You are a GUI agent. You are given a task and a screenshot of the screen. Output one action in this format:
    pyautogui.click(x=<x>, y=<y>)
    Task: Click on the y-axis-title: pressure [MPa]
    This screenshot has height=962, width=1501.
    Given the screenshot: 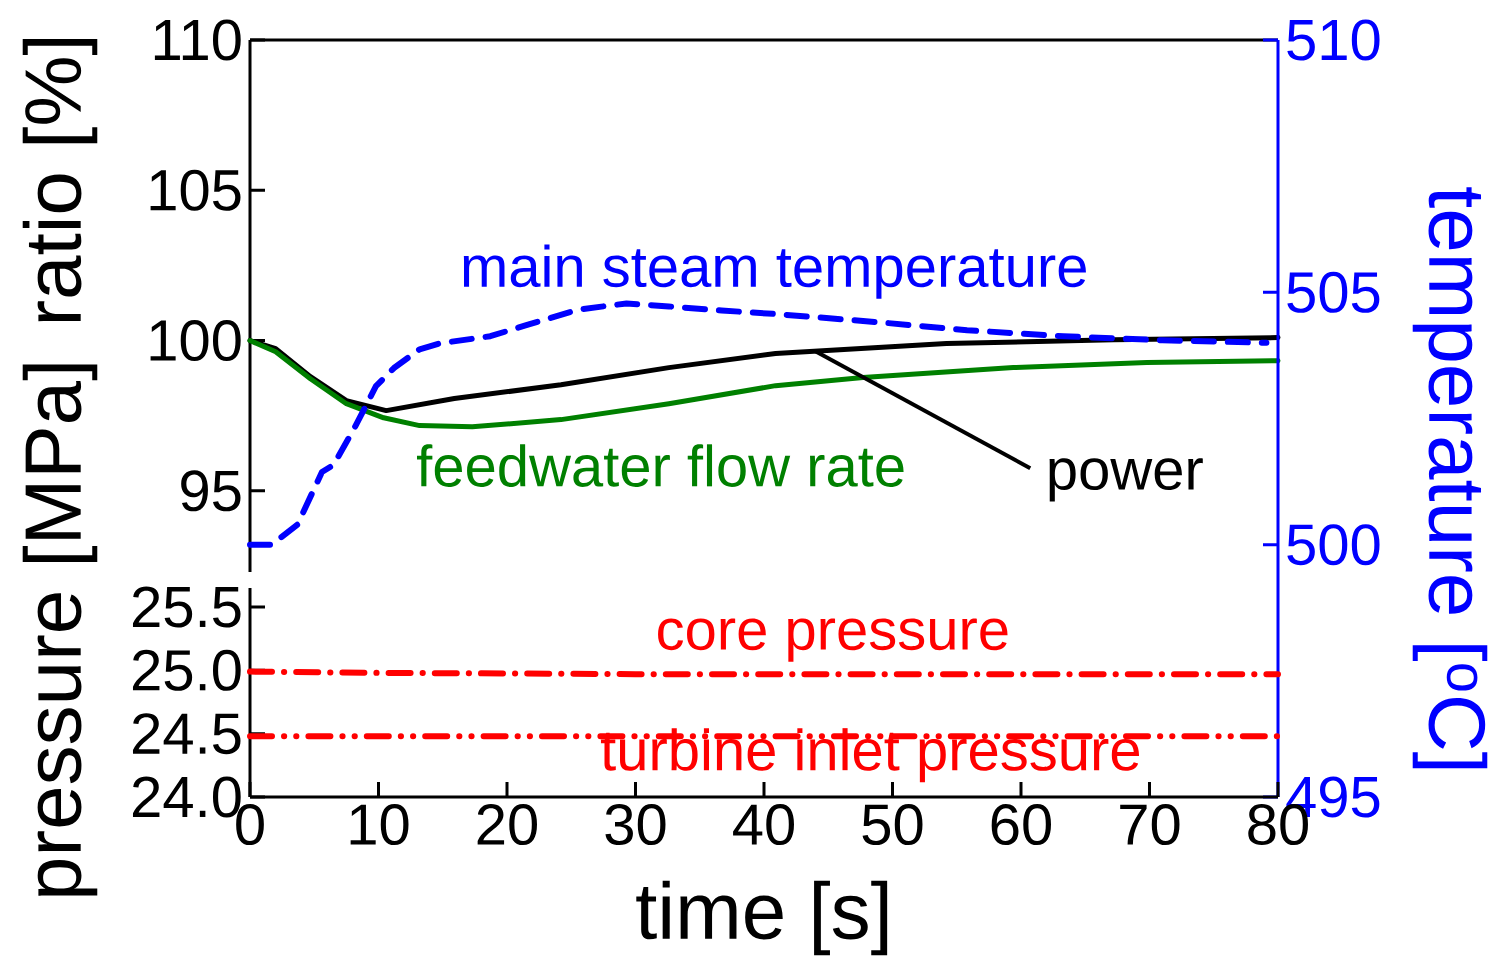 What is the action you would take?
    pyautogui.click(x=60, y=630)
    